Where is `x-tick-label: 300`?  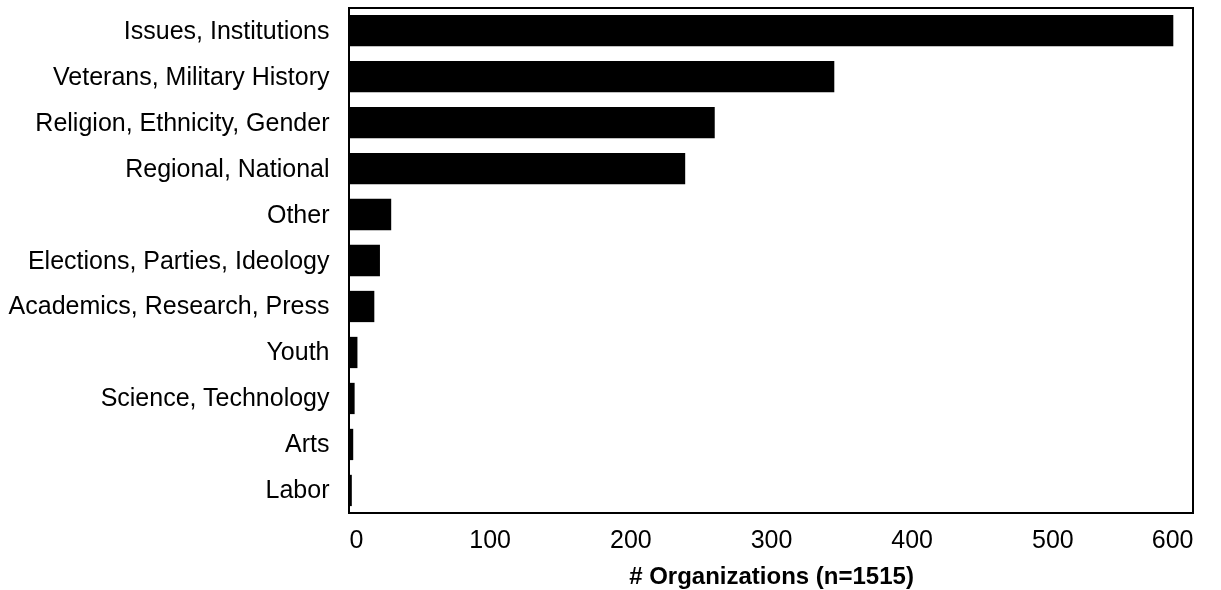 x-tick-label: 300 is located at coordinates (771, 538).